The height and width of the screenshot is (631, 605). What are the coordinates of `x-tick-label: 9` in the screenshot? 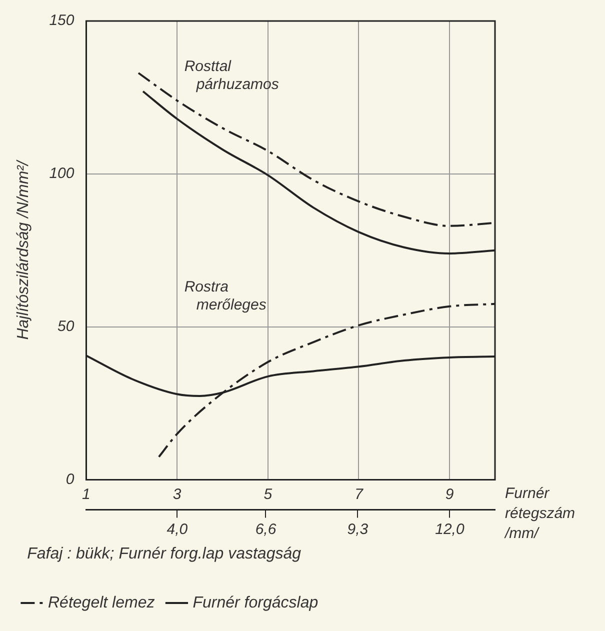 It's located at (449, 494).